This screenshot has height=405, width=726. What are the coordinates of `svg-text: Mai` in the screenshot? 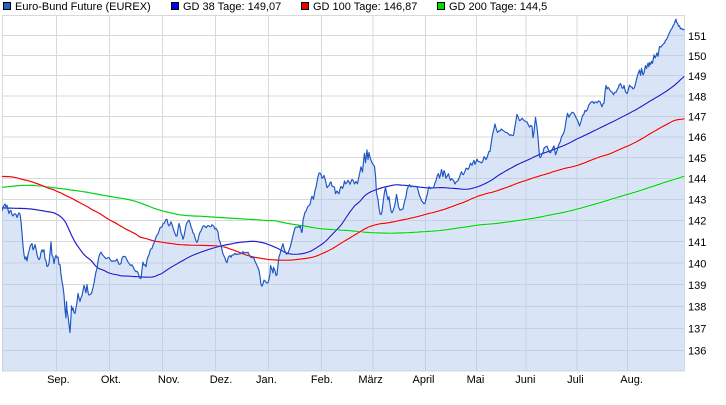 It's located at (476, 380).